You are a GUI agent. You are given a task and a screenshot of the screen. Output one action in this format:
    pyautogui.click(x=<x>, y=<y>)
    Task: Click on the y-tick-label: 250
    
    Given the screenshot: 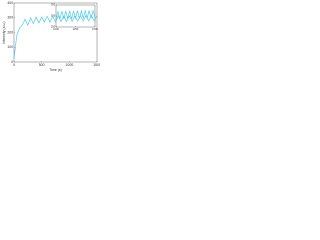 What is the action you would take?
    pyautogui.click(x=53, y=27)
    